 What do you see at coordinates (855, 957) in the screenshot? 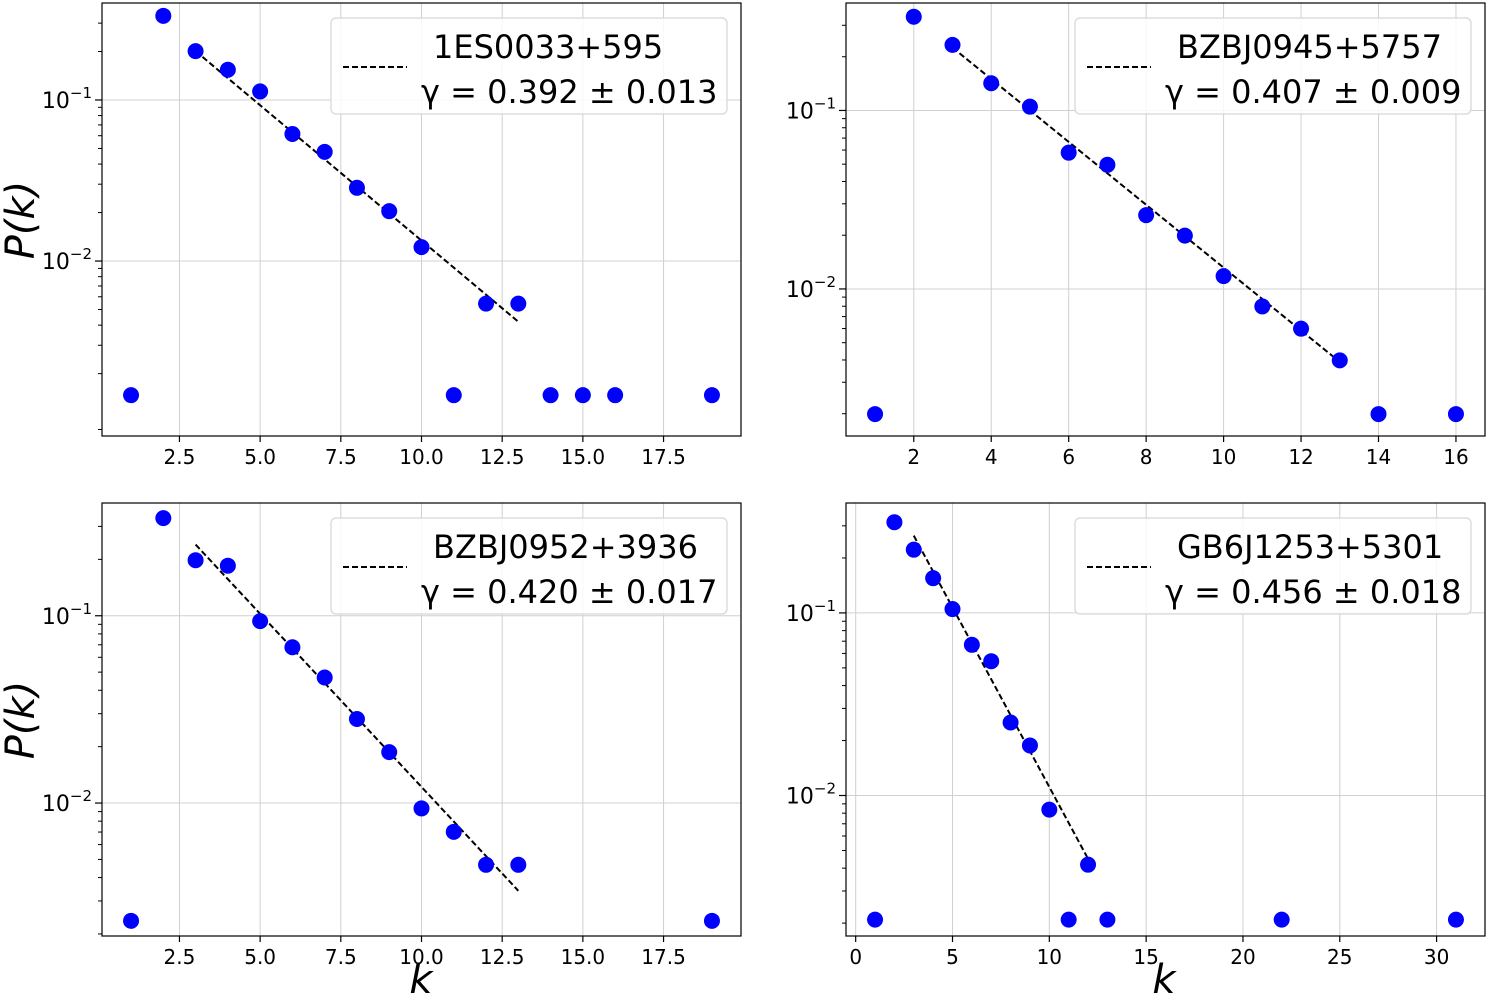
I see `x-tick-label: 0` at bounding box center [855, 957].